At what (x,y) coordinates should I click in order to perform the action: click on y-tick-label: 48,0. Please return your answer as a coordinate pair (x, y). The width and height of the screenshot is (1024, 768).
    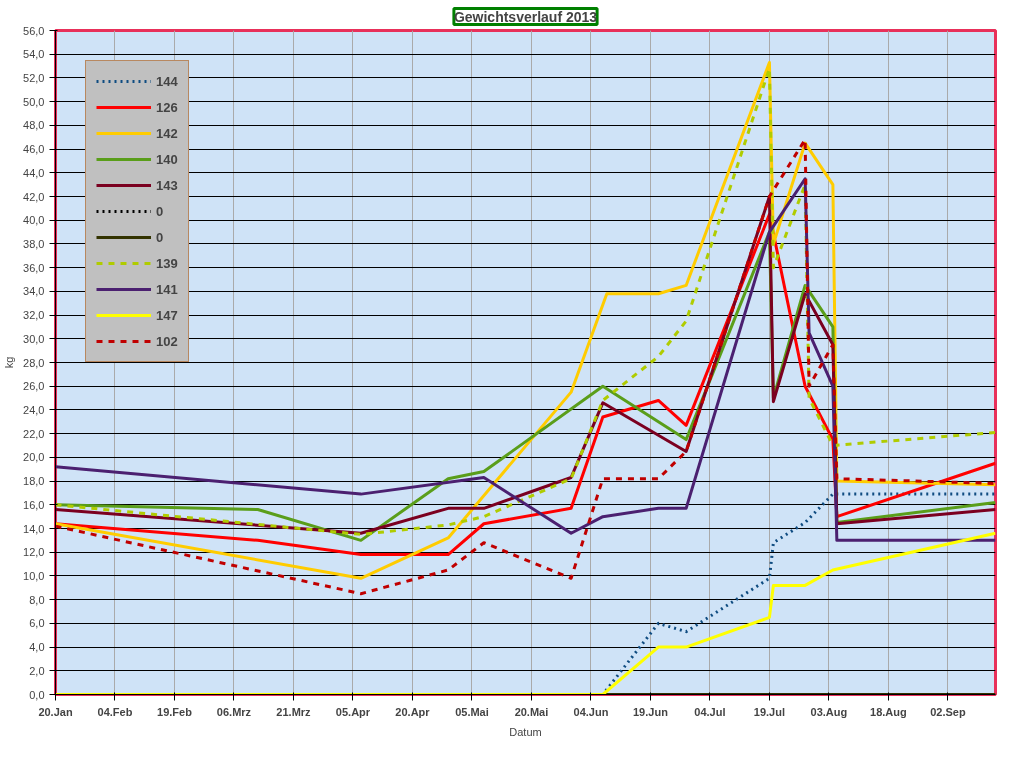
    Looking at the image, I should click on (34, 125).